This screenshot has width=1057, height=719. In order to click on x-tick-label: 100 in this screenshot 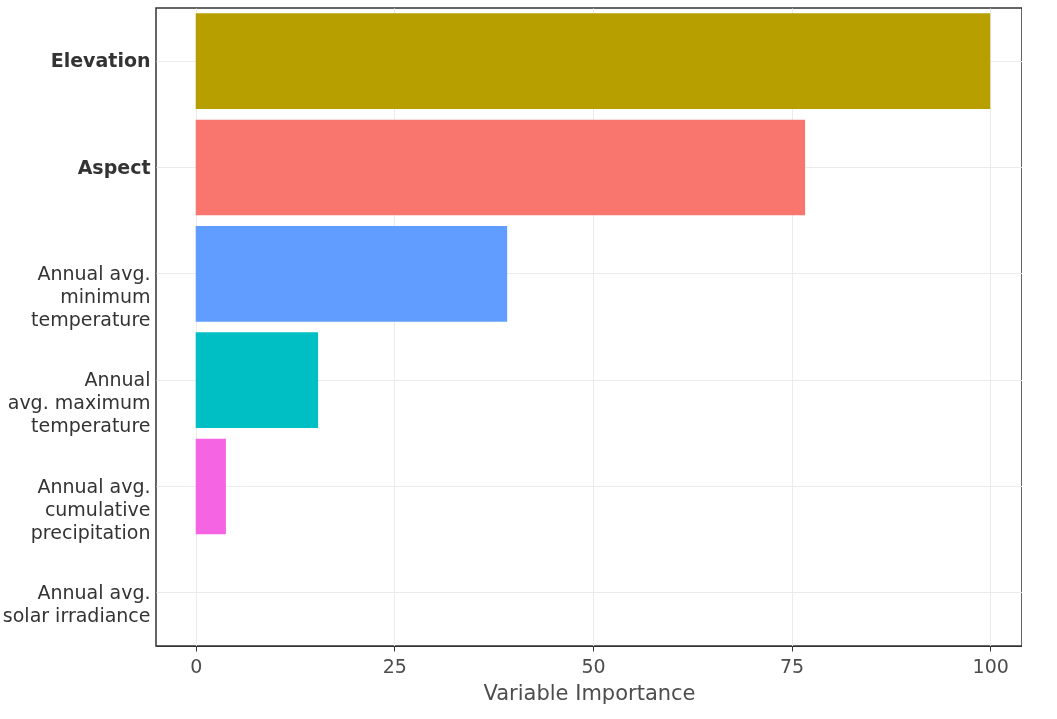, I will do `click(990, 665)`.